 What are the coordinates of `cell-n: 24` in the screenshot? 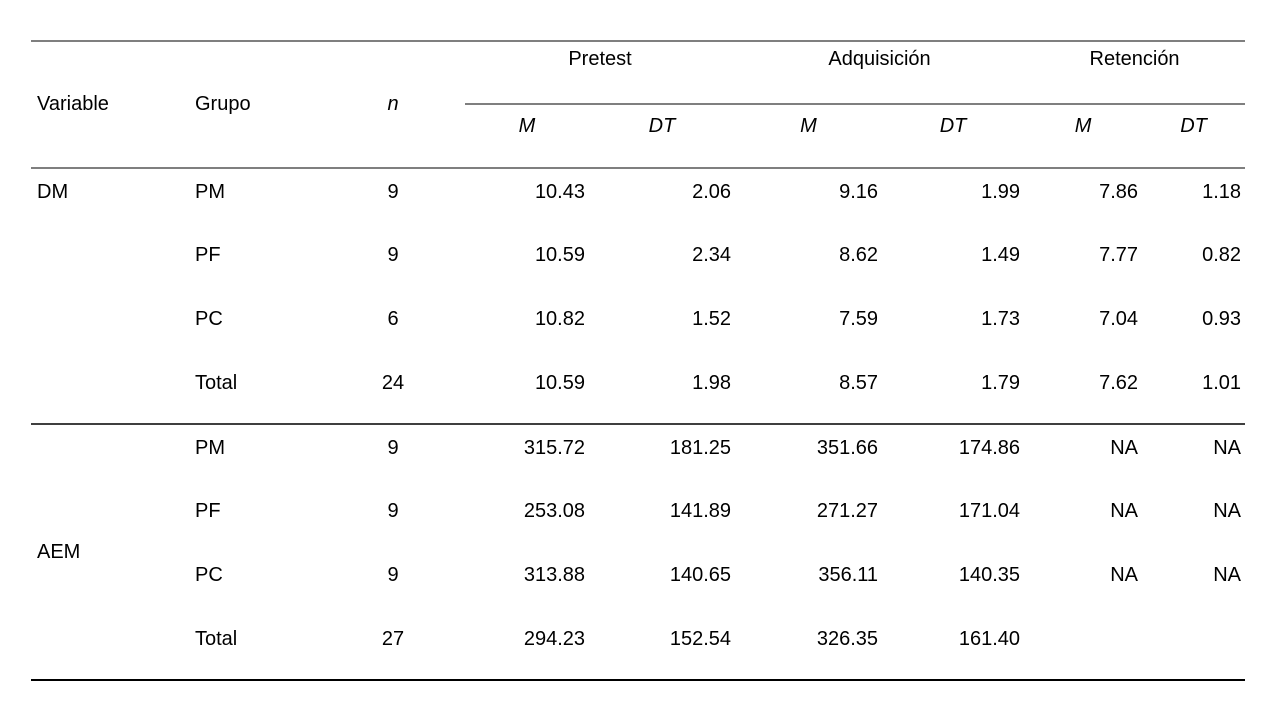 It's located at (393, 392).